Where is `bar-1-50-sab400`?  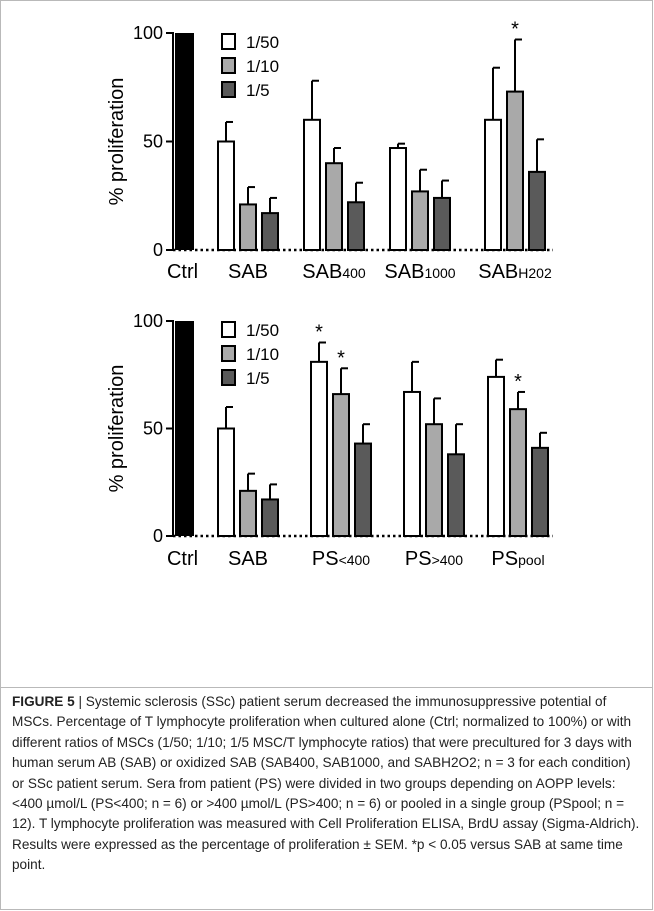
bar-1-50-sab400 is located at coordinates (312, 184).